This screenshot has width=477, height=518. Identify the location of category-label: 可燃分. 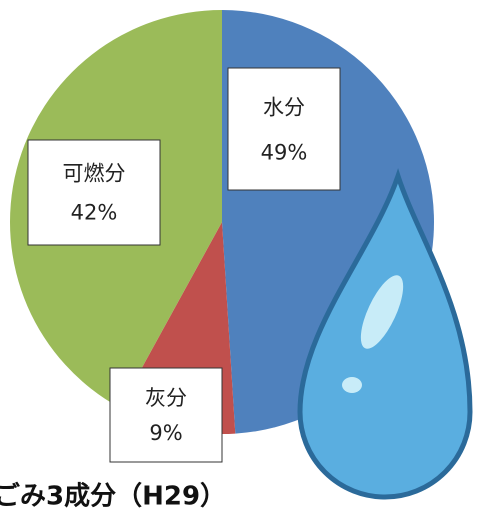
(94, 174).